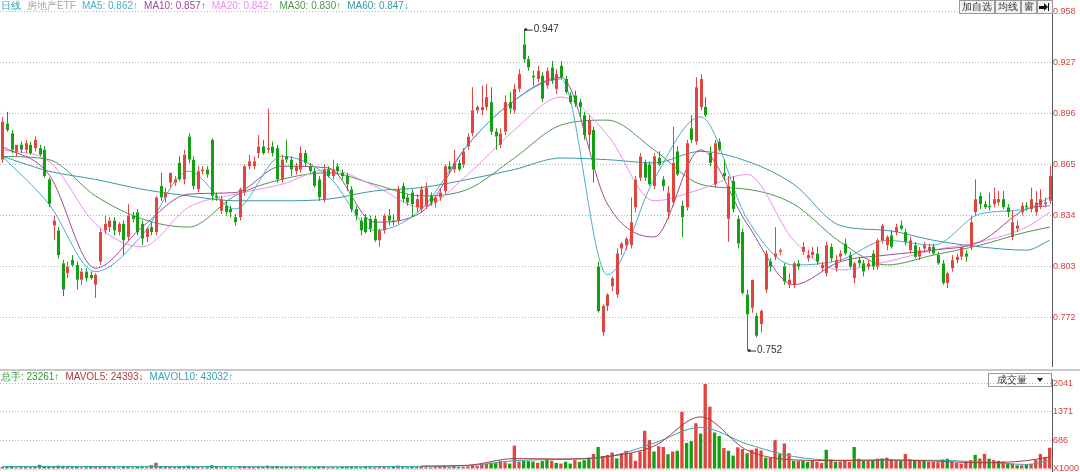  What do you see at coordinates (1061, 439) in the screenshot?
I see `y-tick-label: 686` at bounding box center [1061, 439].